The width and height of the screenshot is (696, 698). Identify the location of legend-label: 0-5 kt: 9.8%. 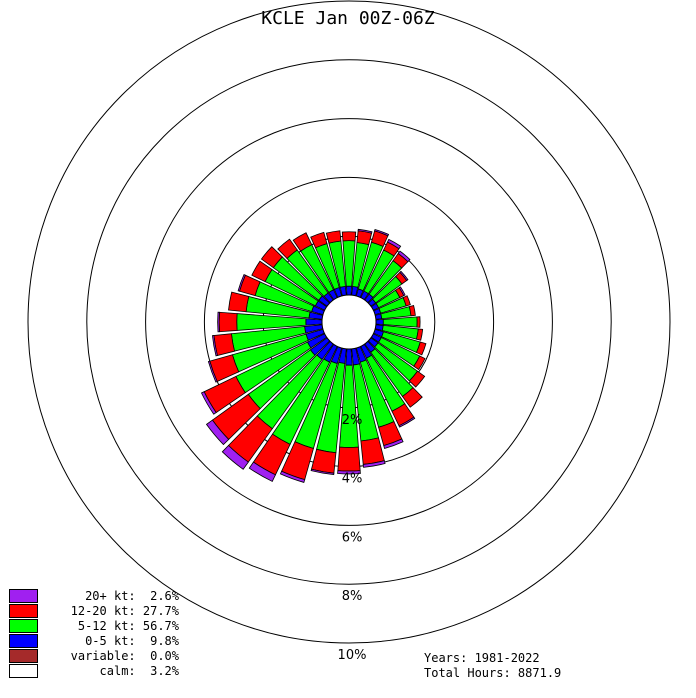
(124, 641).